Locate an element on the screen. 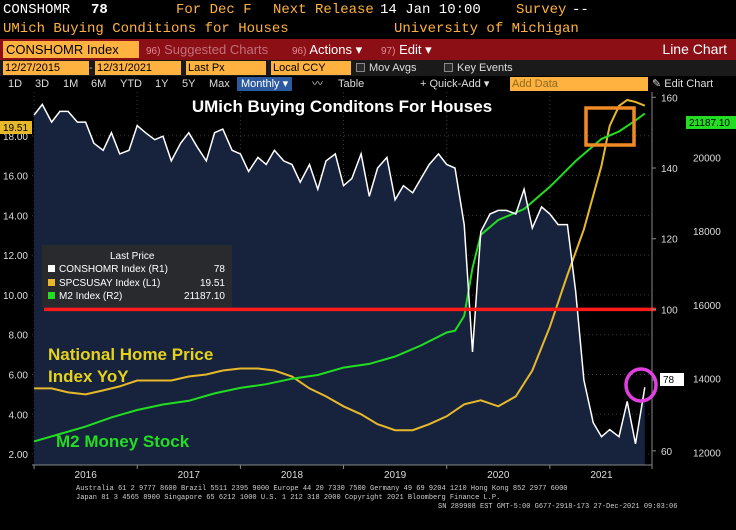 The width and height of the screenshot is (736, 530). frequency-select: Monthly ▾ is located at coordinates (265, 84).